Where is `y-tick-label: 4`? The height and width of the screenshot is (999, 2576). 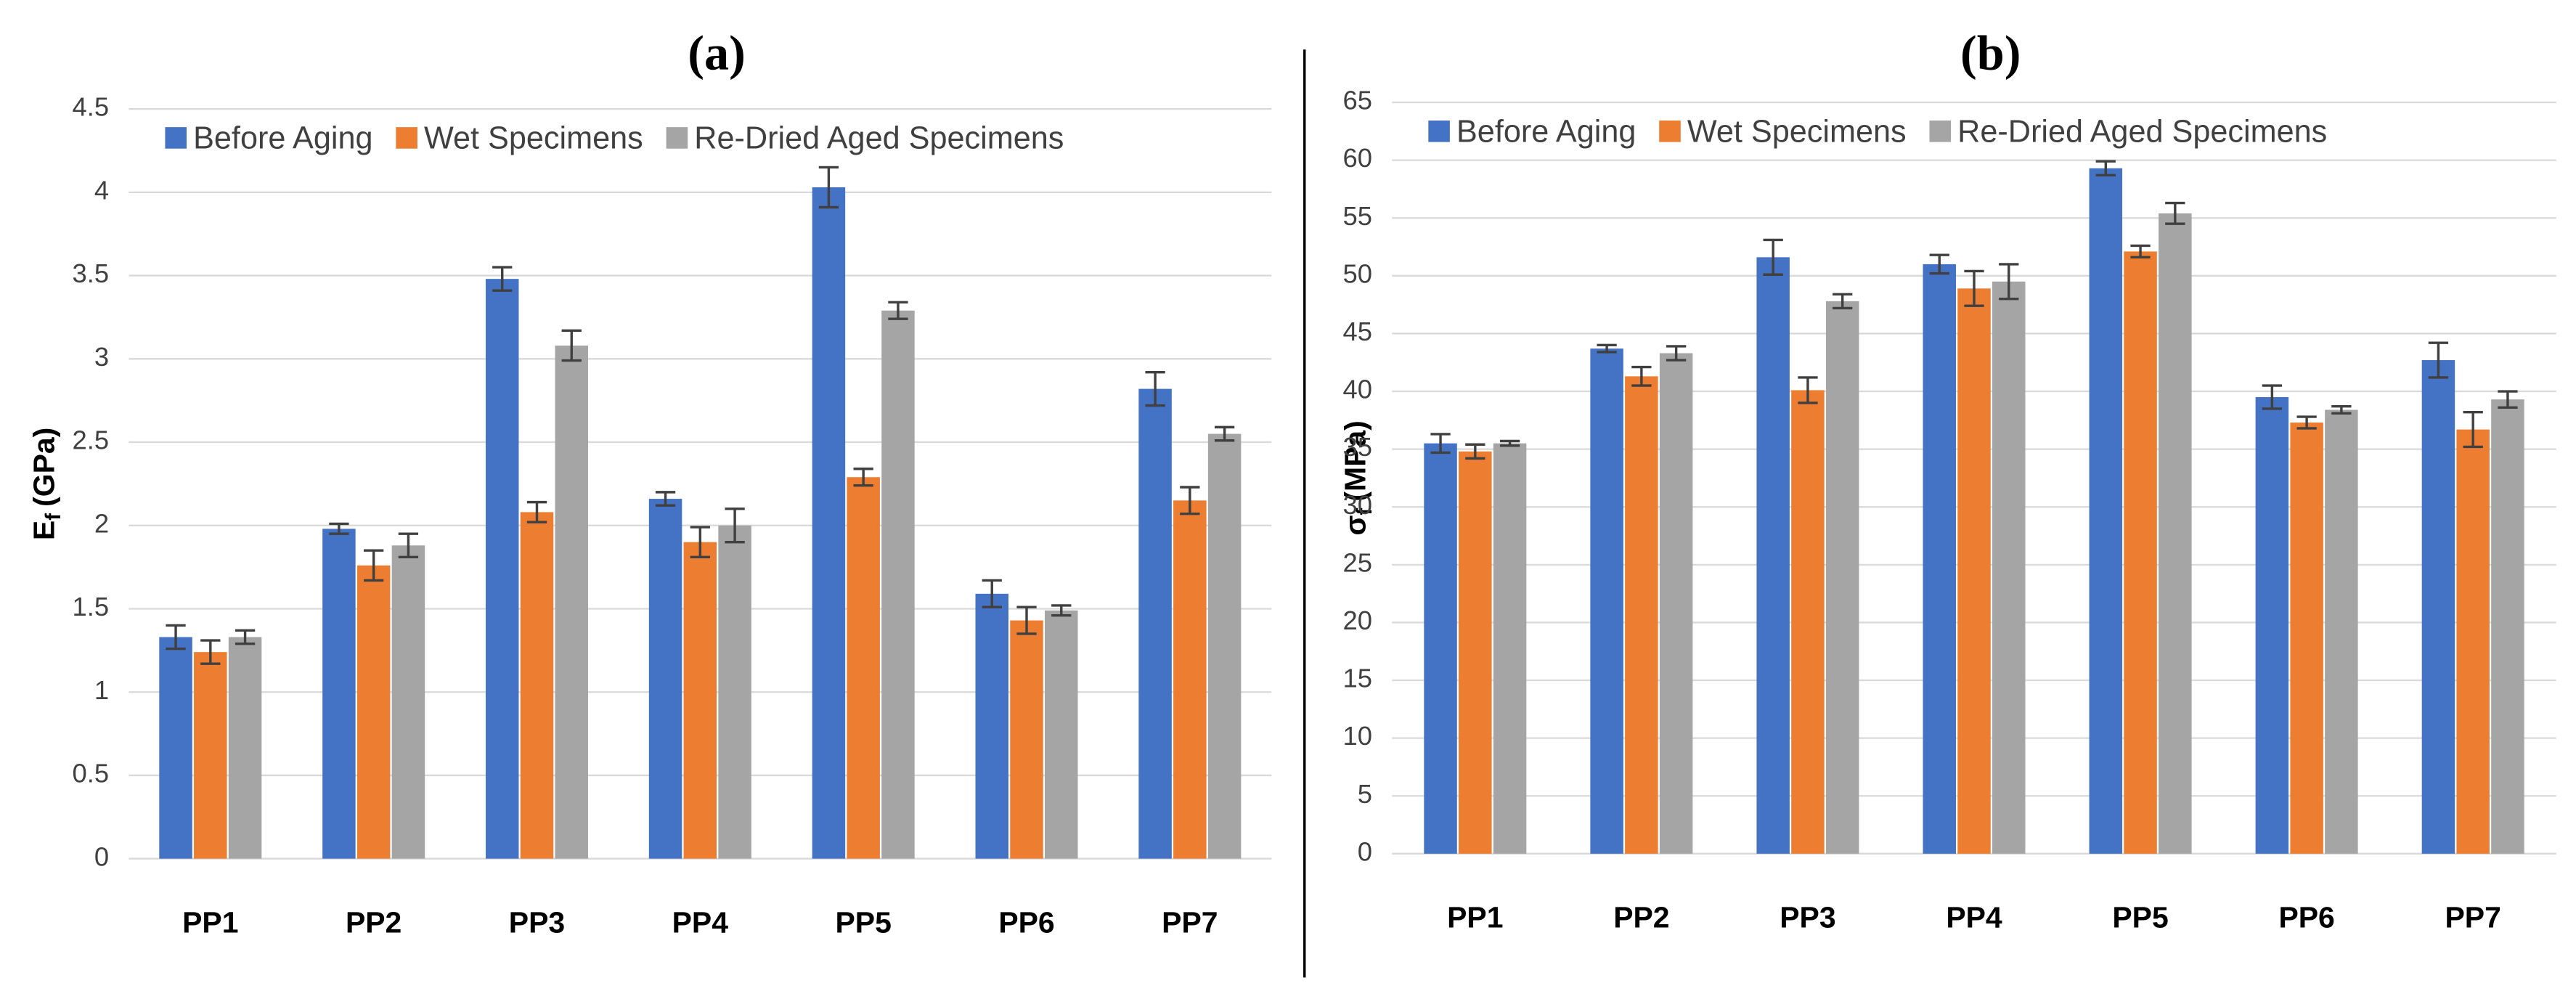
y-tick-label: 4 is located at coordinates (101, 190).